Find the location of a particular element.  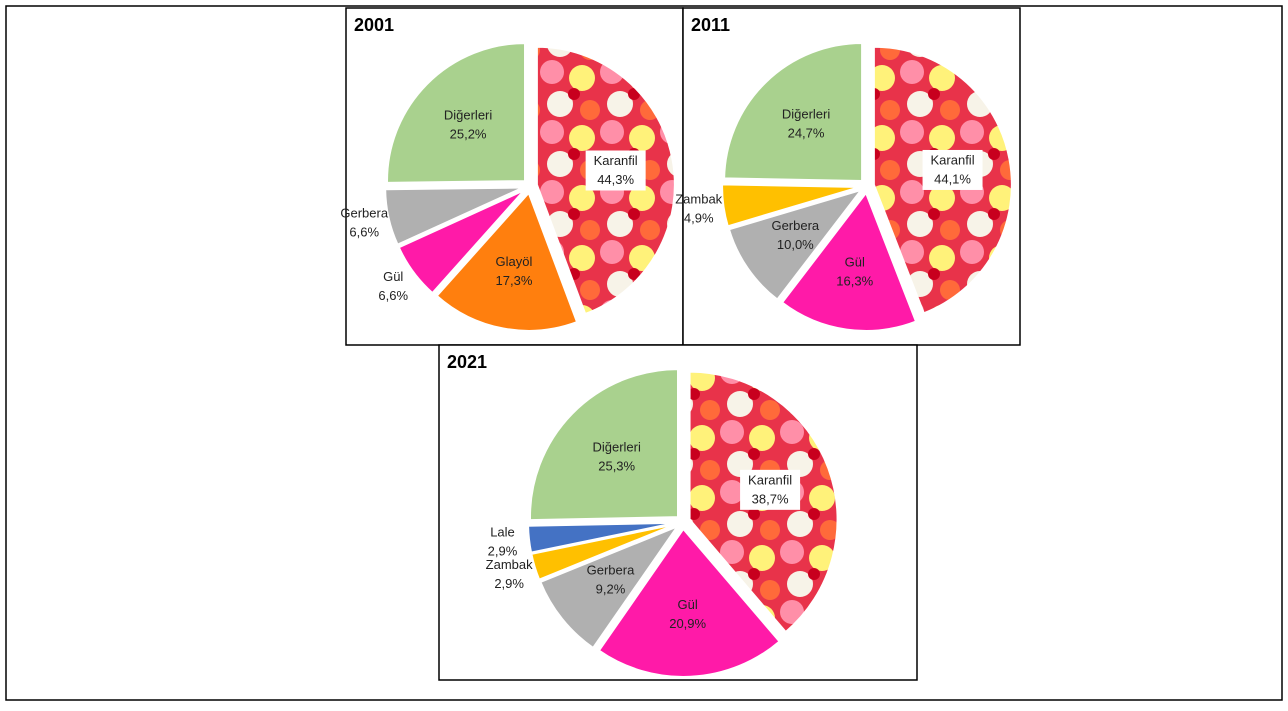

value-label: 20,9% is located at coordinates (687, 623).